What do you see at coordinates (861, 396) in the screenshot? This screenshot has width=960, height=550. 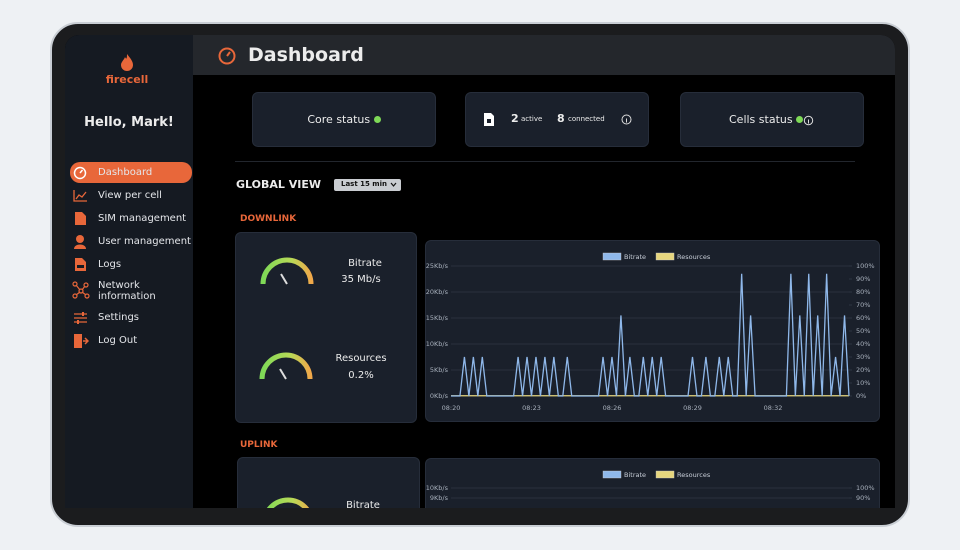 I see `y2-tick-label: 0%` at bounding box center [861, 396].